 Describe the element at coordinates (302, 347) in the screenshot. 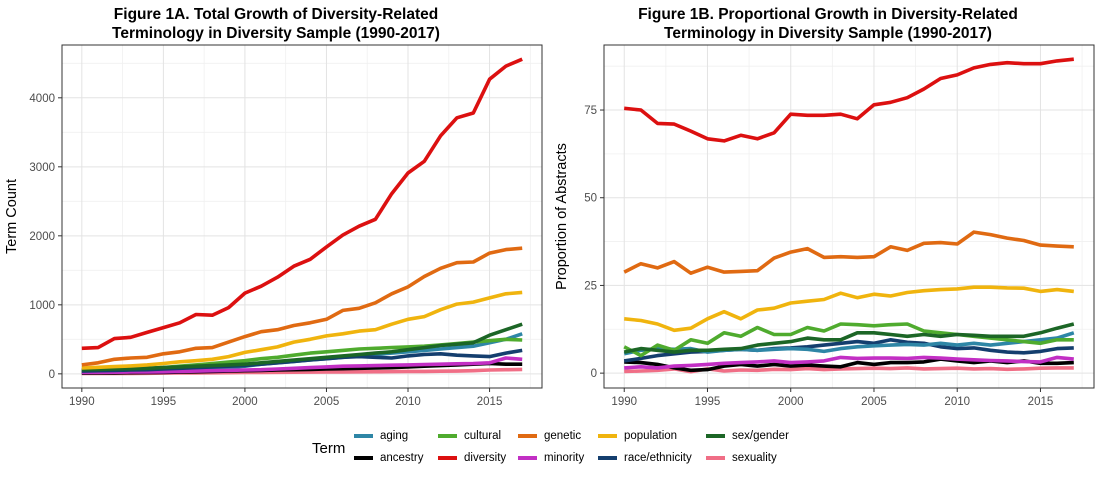

I see `figure-1a-series-line-sex-gender` at that location.